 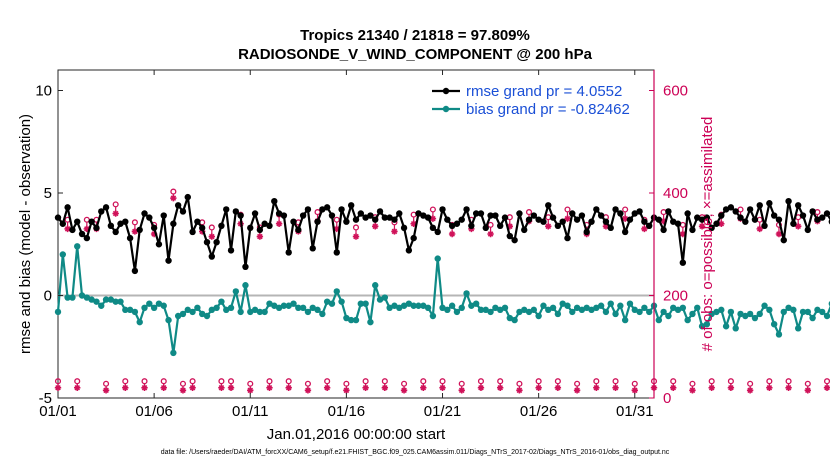 I want to click on y-tick-label-left: 5, so click(x=48, y=193).